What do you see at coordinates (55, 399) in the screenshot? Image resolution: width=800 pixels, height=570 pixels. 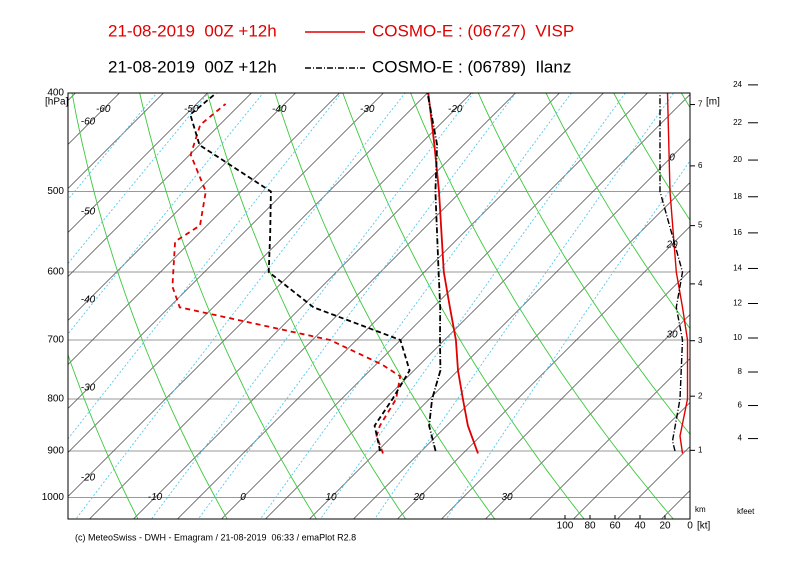 I see `pressure-tick-label: 800` at bounding box center [55, 399].